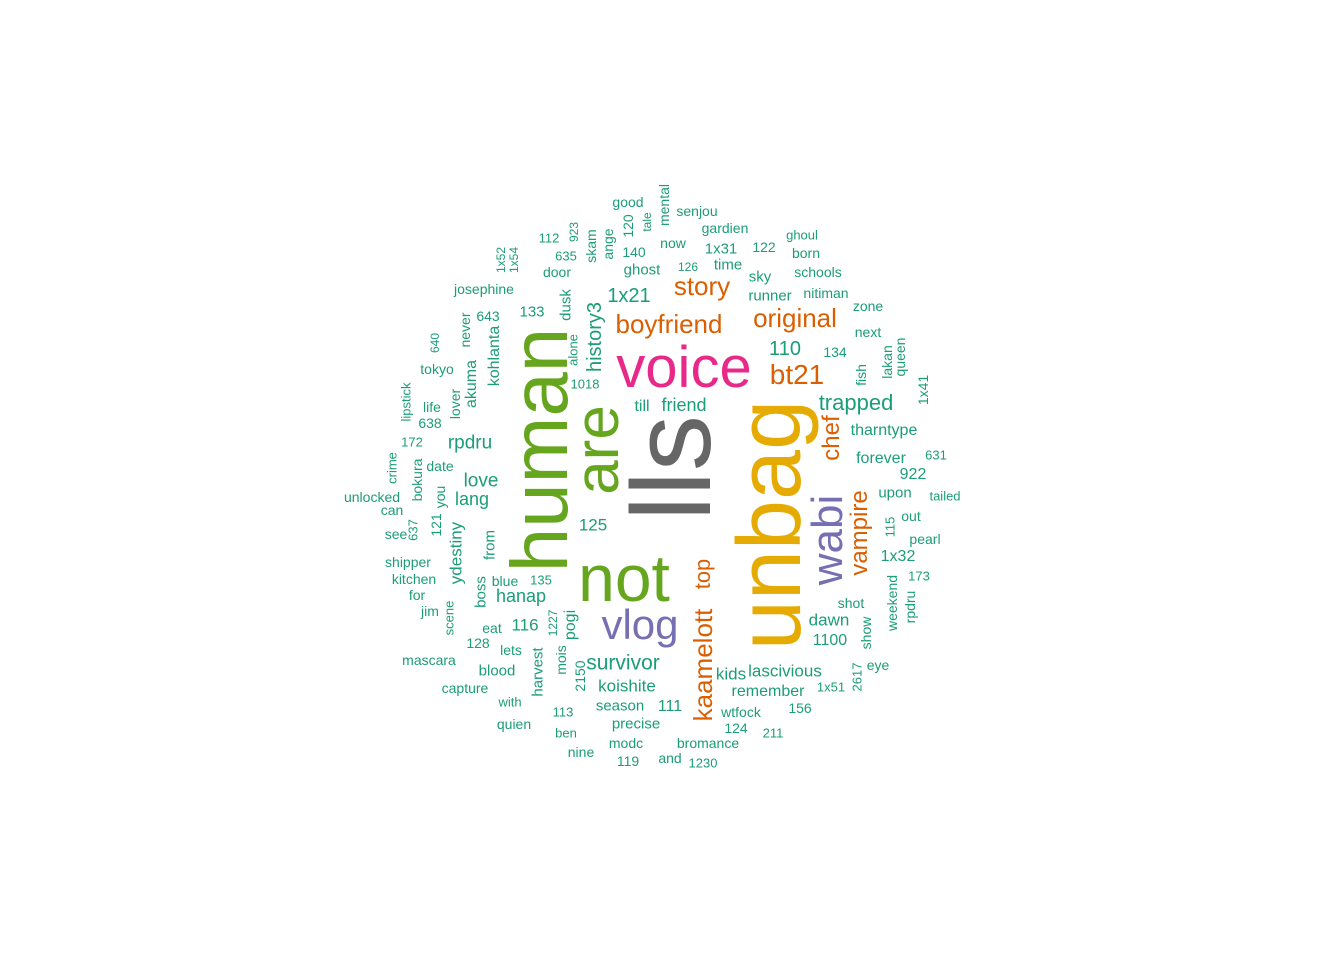 This screenshot has width=1344, height=960. What do you see at coordinates (574, 232) in the screenshot?
I see `word: 923` at bounding box center [574, 232].